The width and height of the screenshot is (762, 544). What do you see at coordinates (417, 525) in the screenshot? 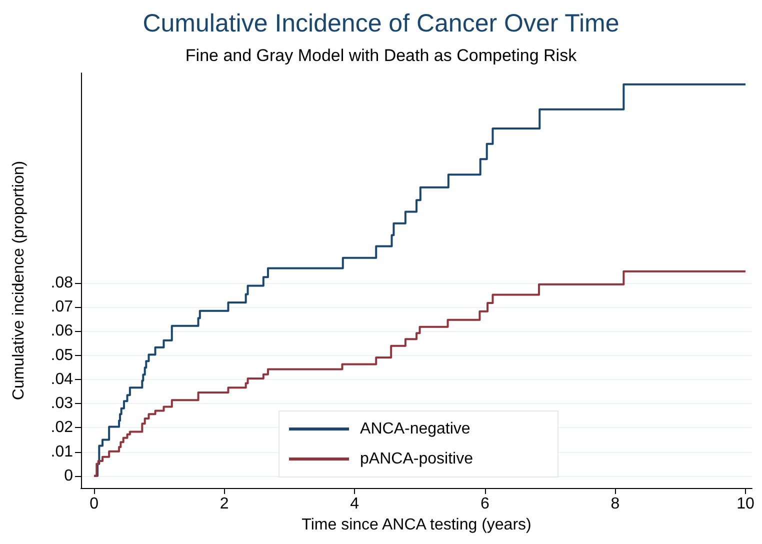
I see `x-axis-title: Time since ANCA testing (years)` at bounding box center [417, 525].